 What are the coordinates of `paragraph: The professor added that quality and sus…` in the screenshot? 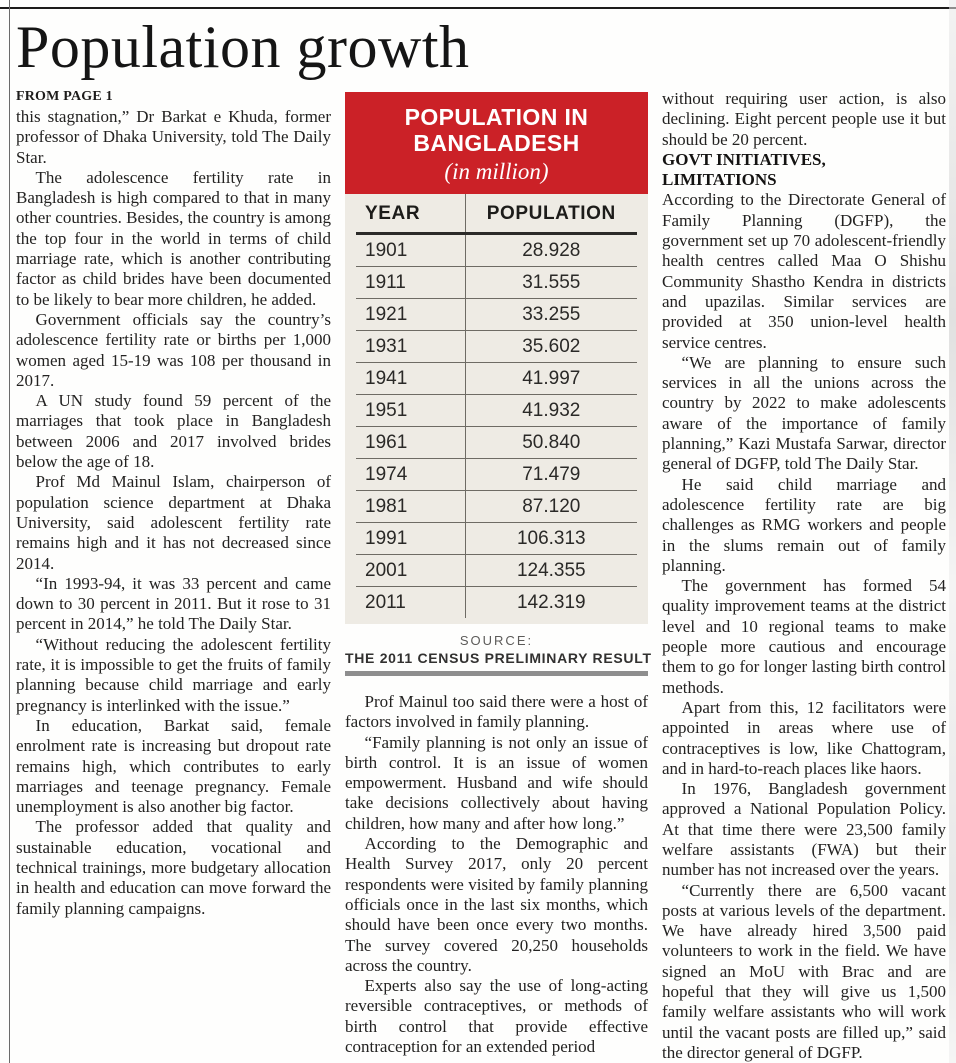 It's located at (173, 867).